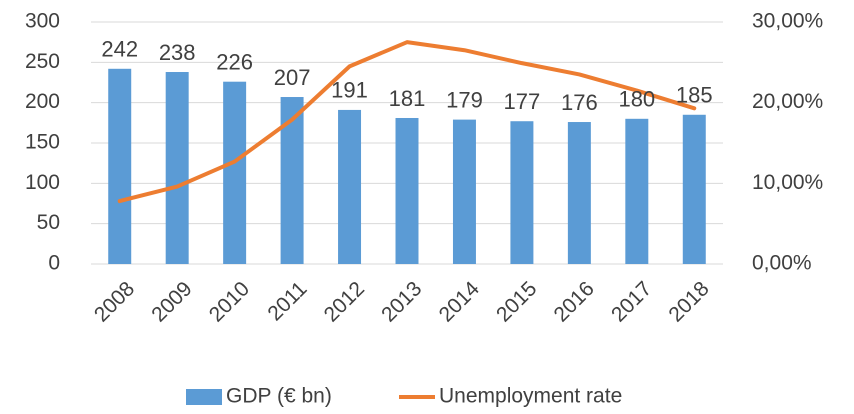 The width and height of the screenshot is (854, 414). Describe the element at coordinates (177, 52) in the screenshot. I see `data-label: 238` at that location.